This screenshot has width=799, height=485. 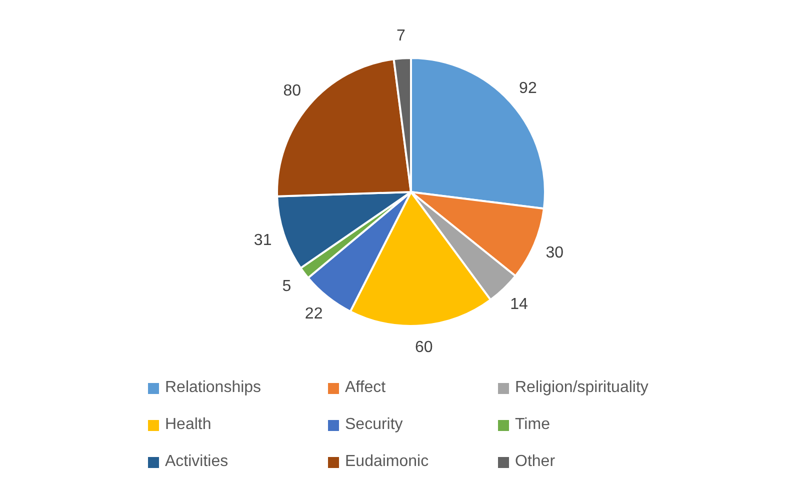 I want to click on data-label: 60, so click(x=424, y=347).